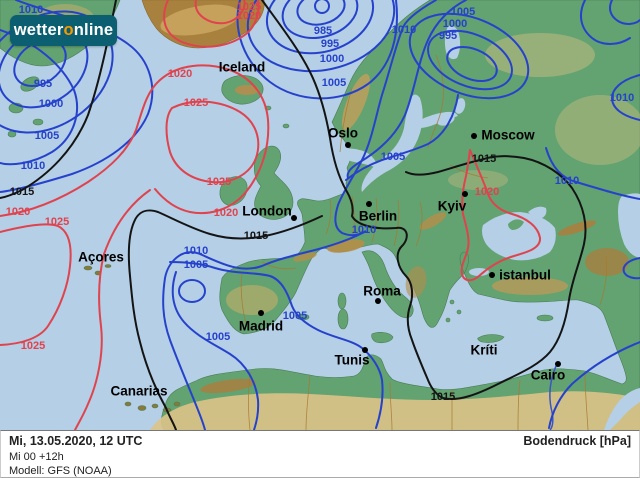 This screenshot has height=478, width=640. I want to click on island-cyprus, so click(545, 318).